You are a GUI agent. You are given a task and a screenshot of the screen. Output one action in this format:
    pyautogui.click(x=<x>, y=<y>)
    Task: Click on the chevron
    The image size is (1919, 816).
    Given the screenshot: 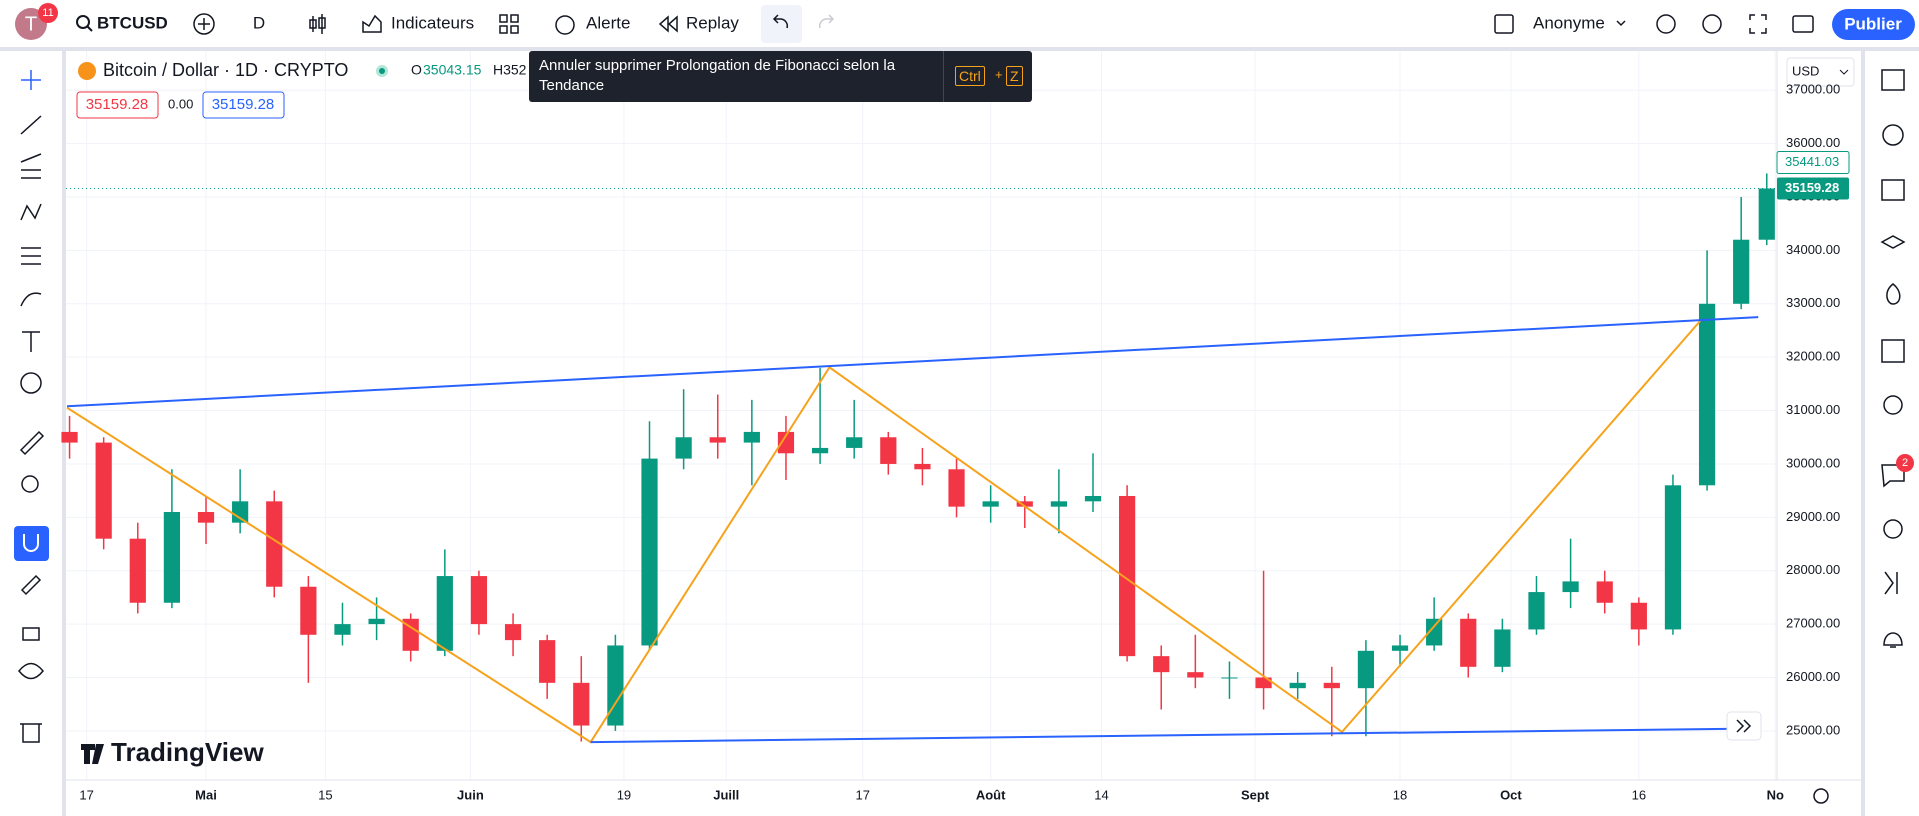 What is the action you would take?
    pyautogui.click(x=1621, y=23)
    